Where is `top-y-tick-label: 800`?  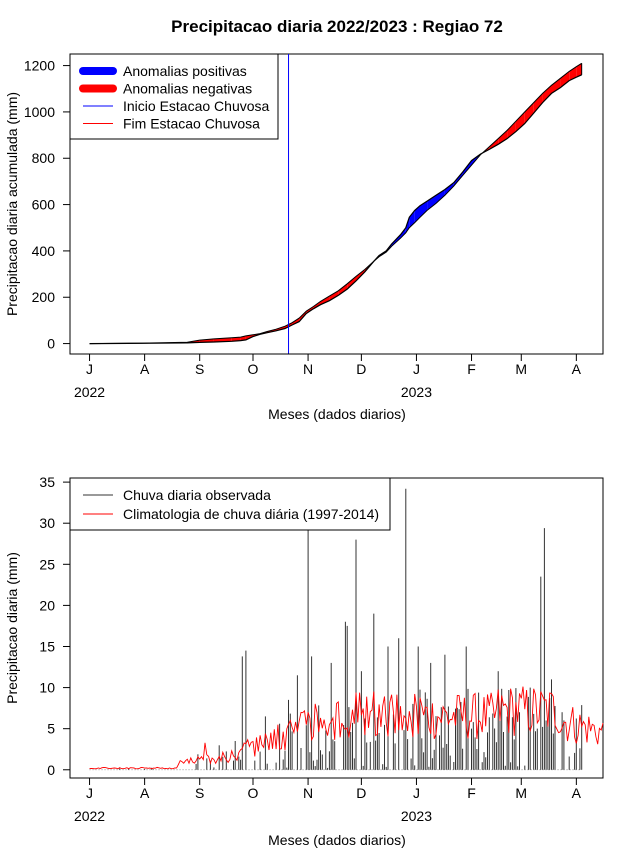
top-y-tick-label: 800 is located at coordinates (44, 158).